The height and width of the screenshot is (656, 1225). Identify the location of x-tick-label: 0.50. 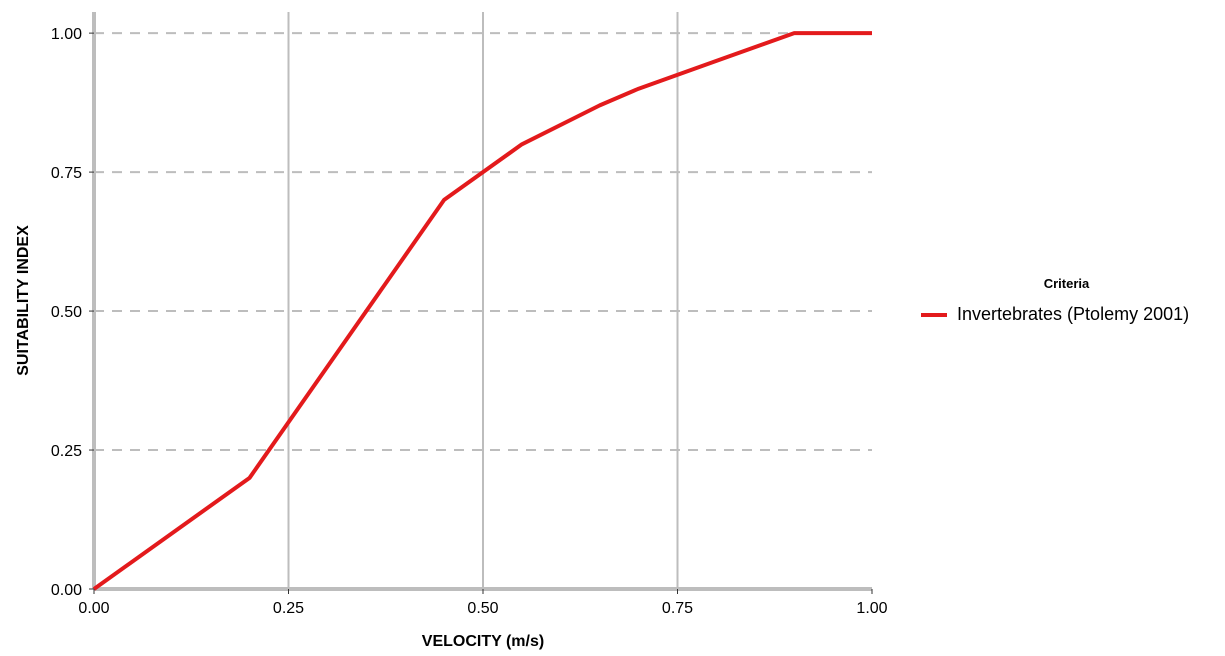
(482, 608).